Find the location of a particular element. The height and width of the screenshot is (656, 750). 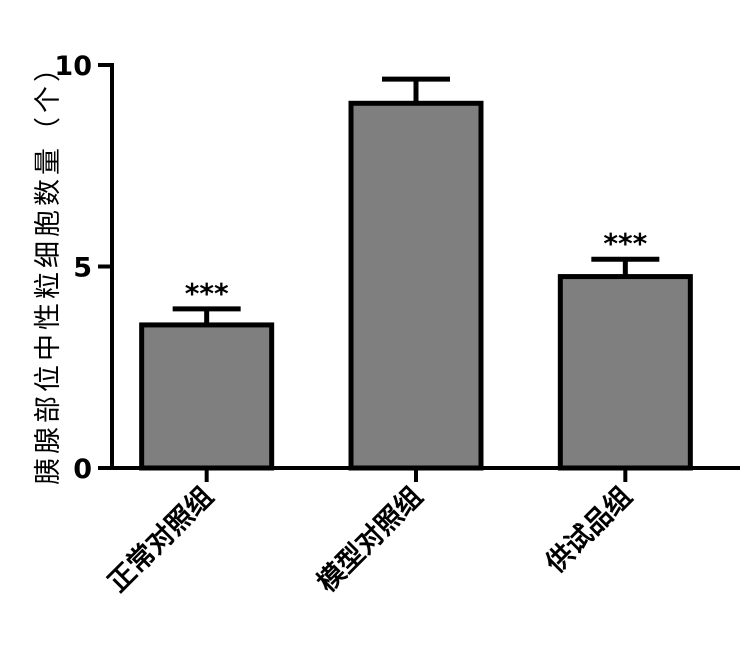

category-labels: 正常对照组 模型对照组 供试品组 is located at coordinates (370, 539).